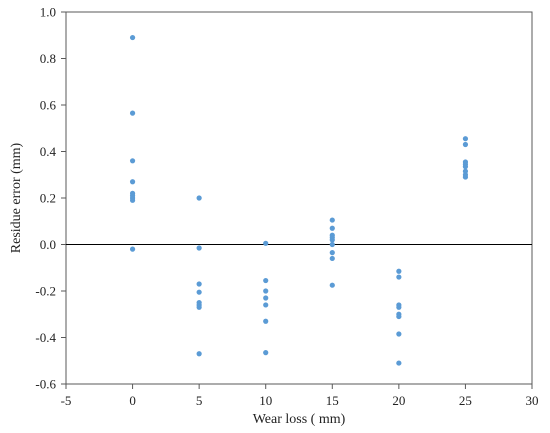  I want to click on y-tick-label: -0.4, so click(45, 337).